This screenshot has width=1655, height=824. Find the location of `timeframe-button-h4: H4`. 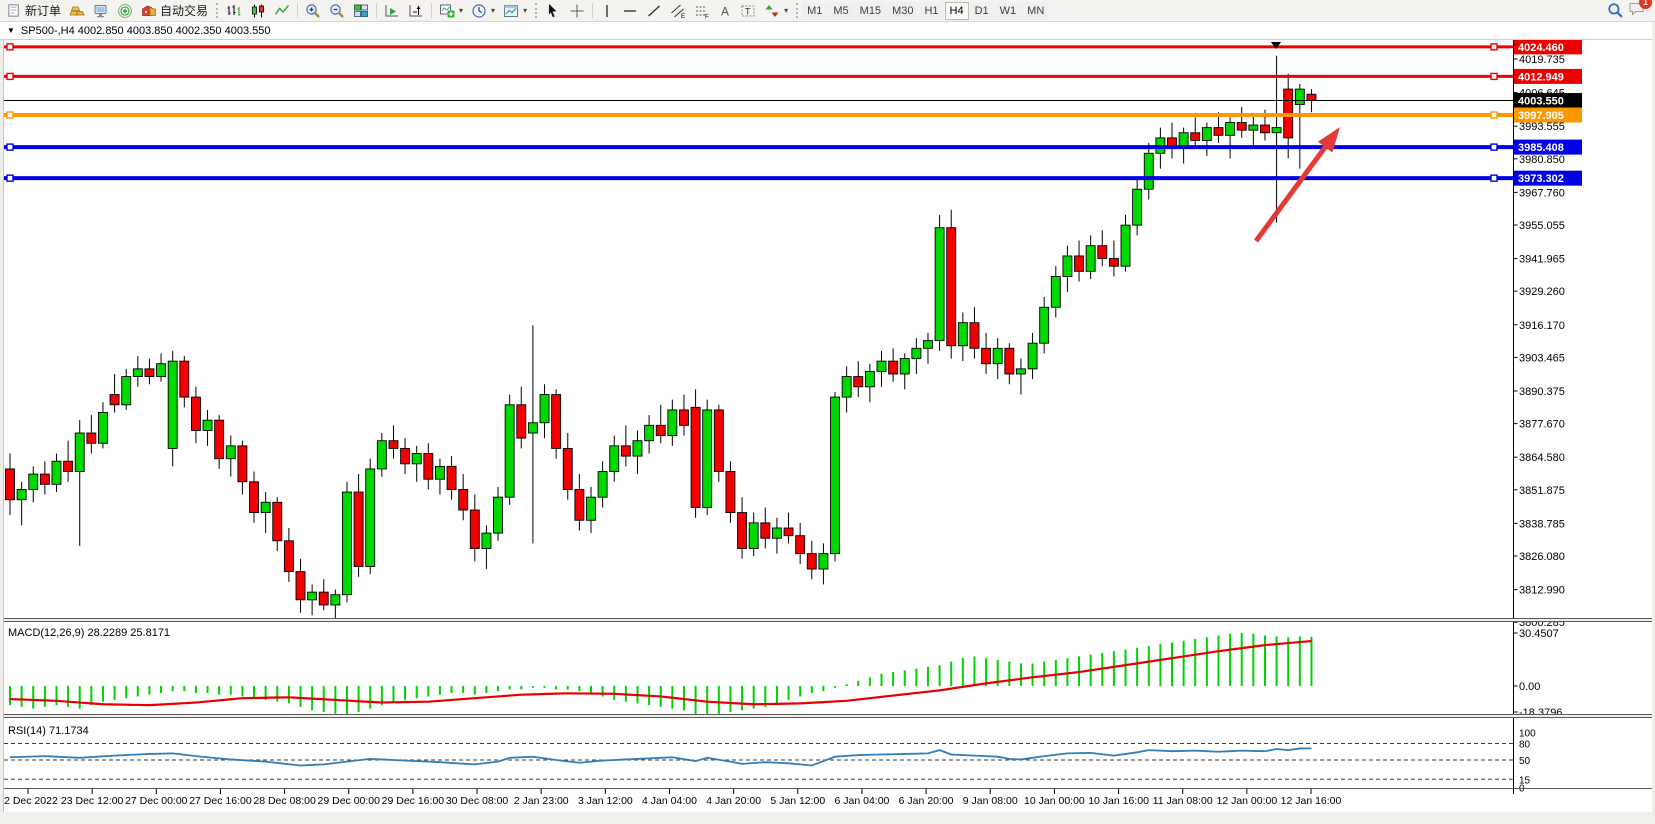

timeframe-button-h4: H4 is located at coordinates (956, 10).